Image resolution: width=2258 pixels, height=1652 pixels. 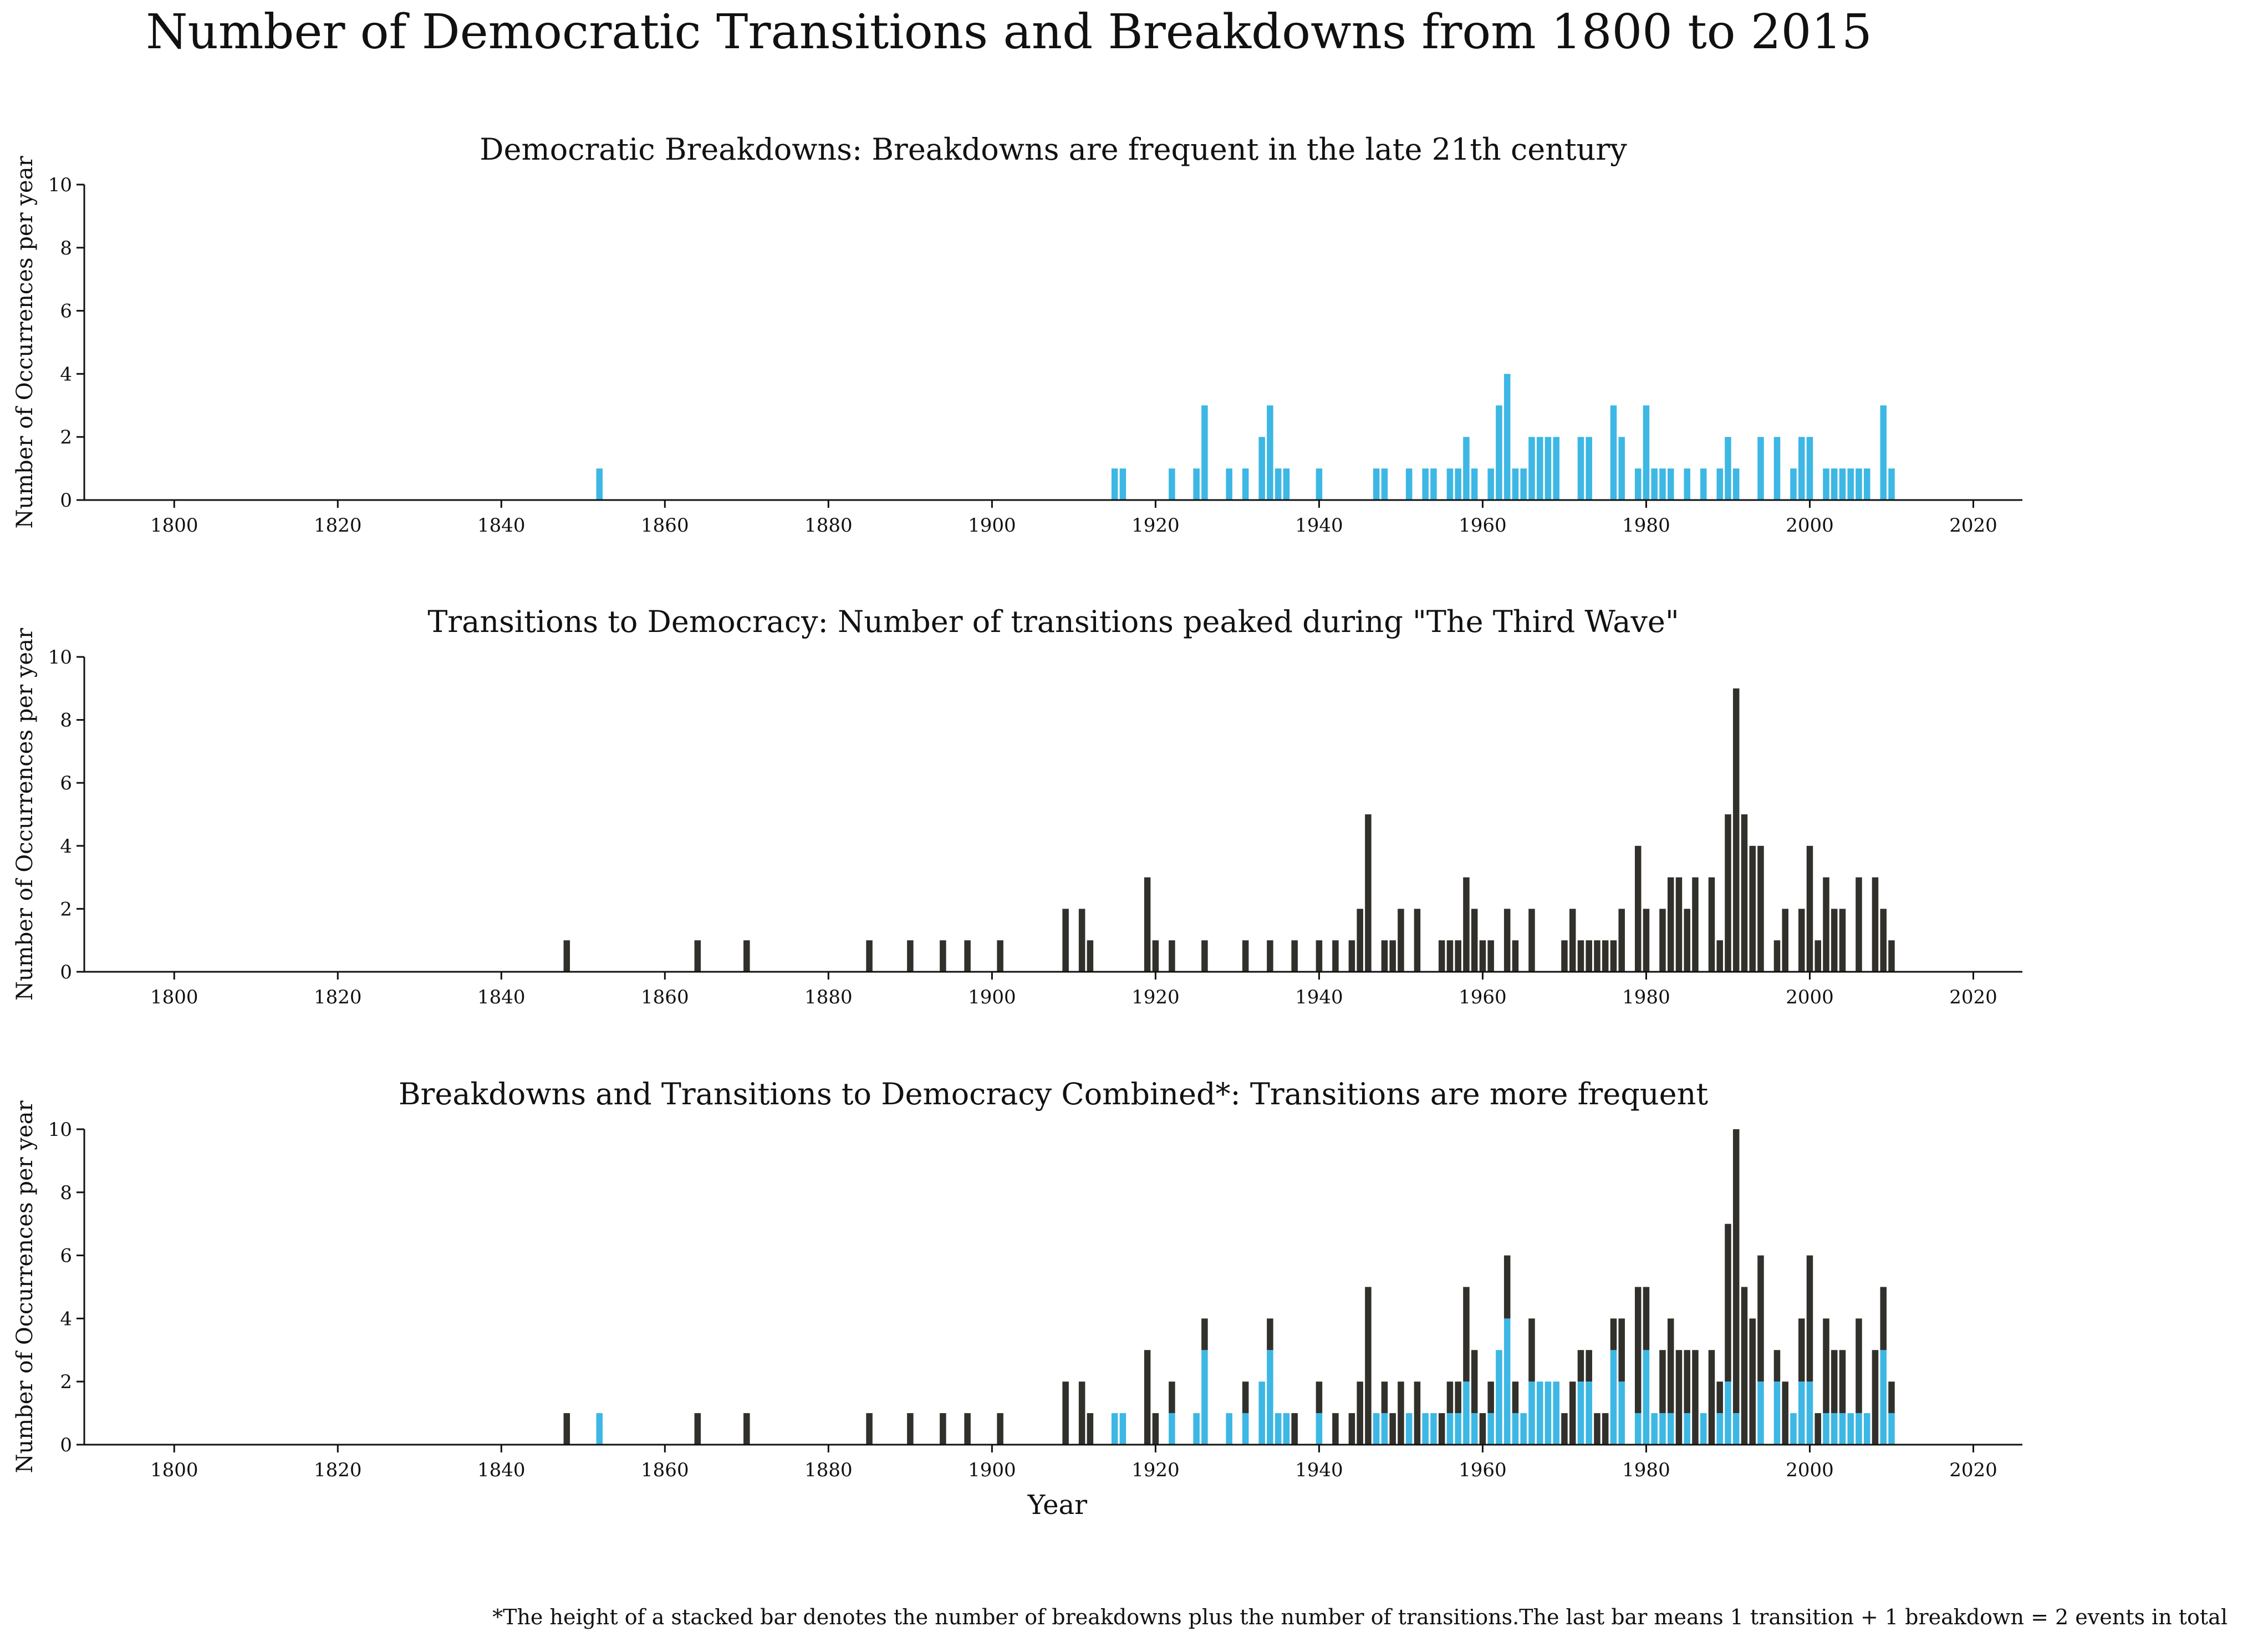 What do you see at coordinates (1884, 1397) in the screenshot?
I see `bar-breakdowns-2009` at bounding box center [1884, 1397].